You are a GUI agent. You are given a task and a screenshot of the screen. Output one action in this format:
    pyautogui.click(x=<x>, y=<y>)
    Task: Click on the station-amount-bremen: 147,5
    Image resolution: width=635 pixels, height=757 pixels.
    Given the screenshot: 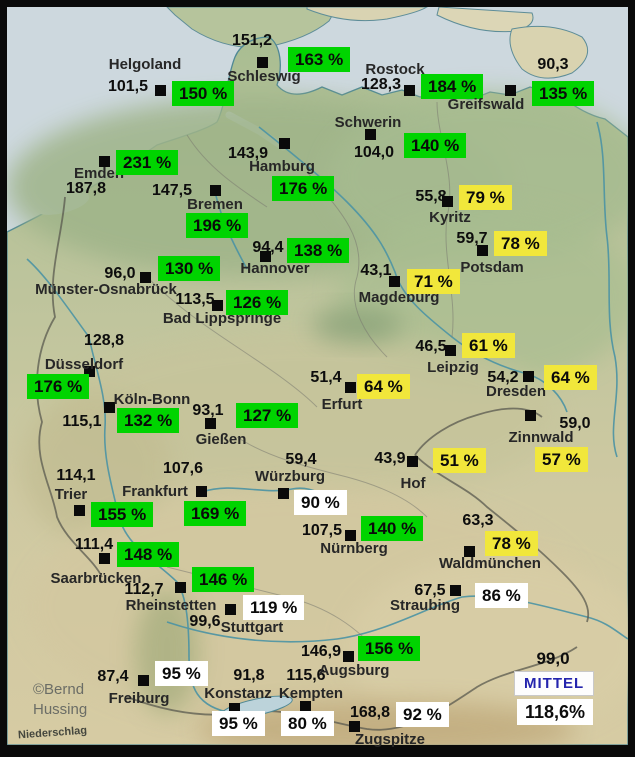 What is the action you would take?
    pyautogui.click(x=172, y=190)
    